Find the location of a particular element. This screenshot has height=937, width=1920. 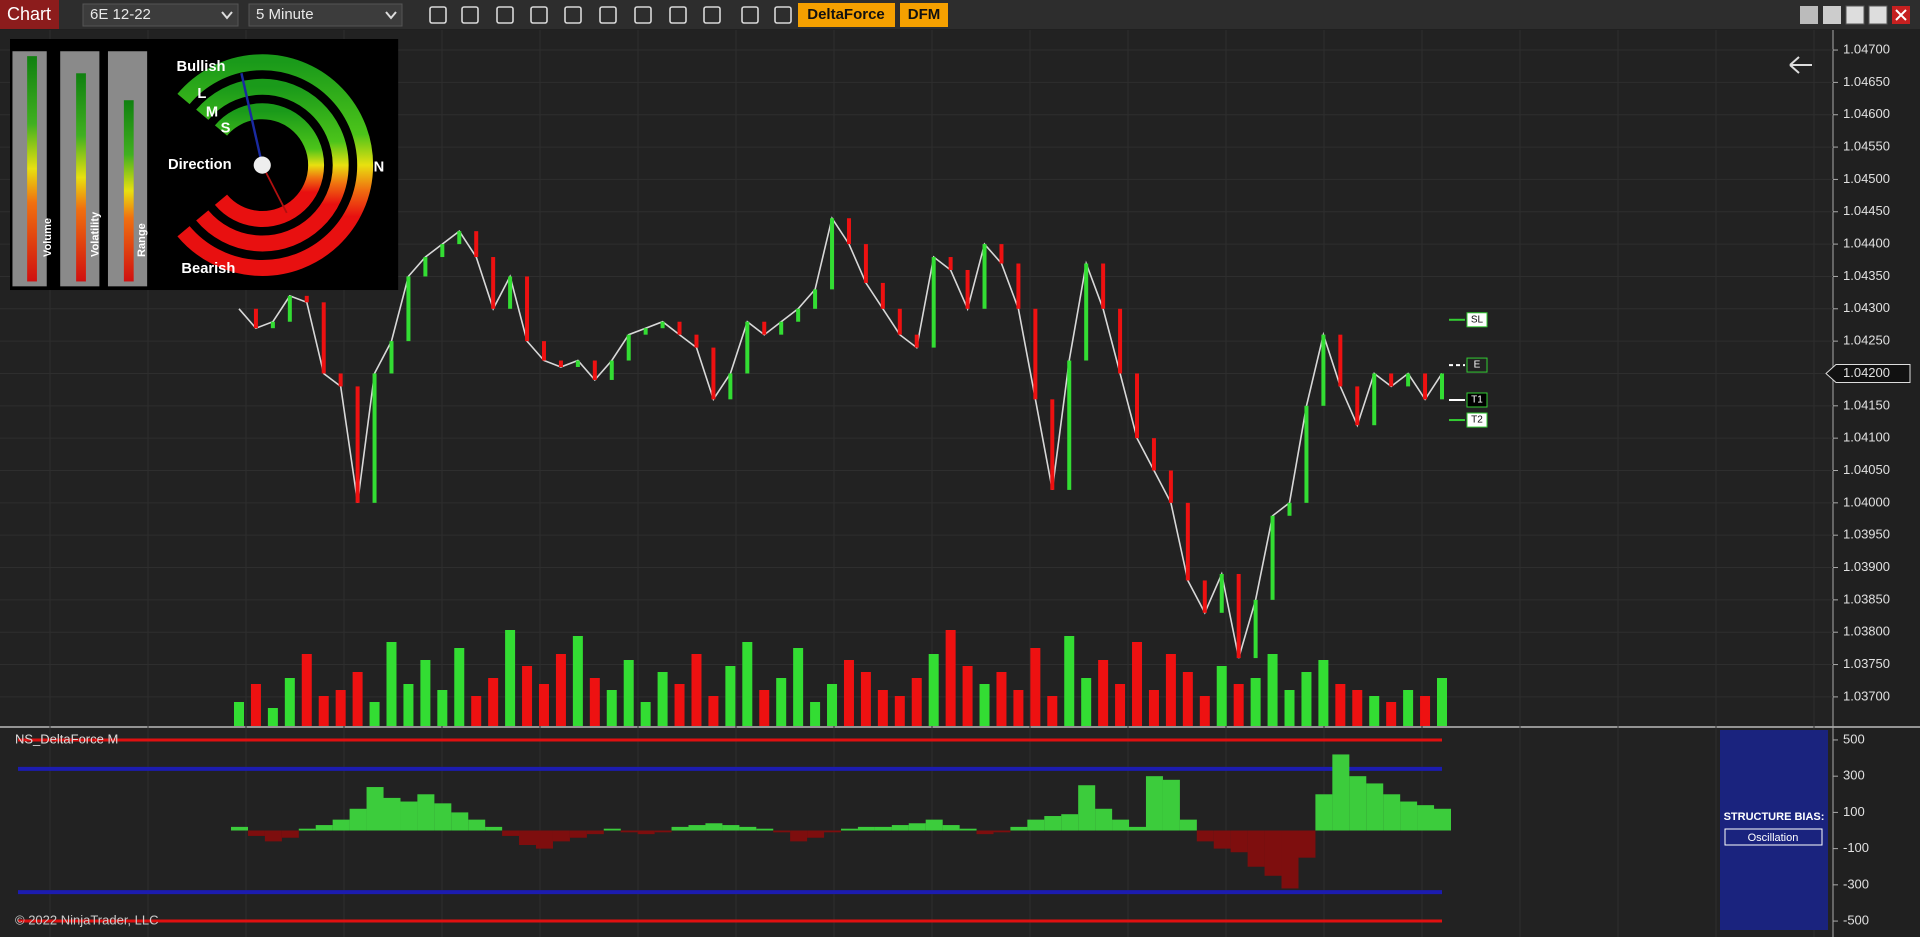

trade-level-box is located at coordinates (1477, 420).